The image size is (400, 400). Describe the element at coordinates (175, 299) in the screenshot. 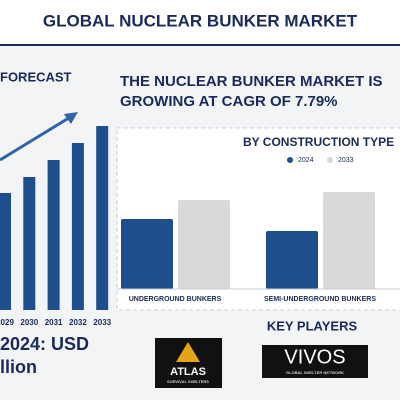

I see `x-tick-label: UNDERGROUND BUNKERS` at that location.